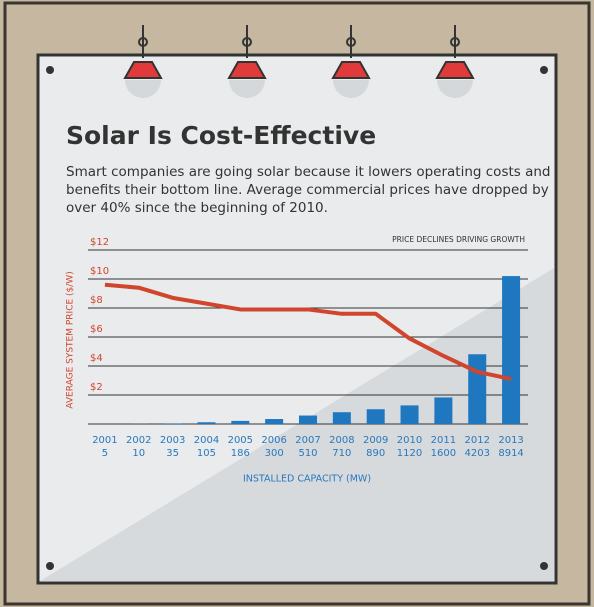  What do you see at coordinates (221, 135) in the screenshot?
I see `title: Solar Is Cost-Effective` at bounding box center [221, 135].